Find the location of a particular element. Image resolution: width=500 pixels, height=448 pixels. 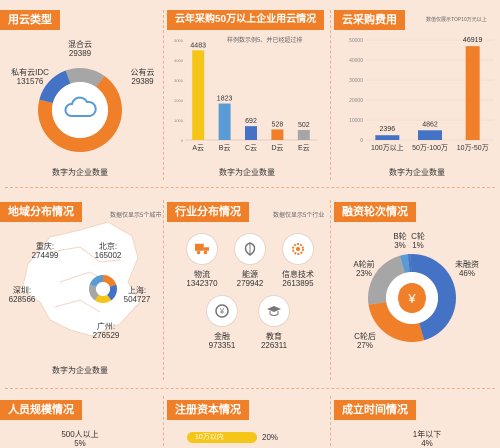

slice-pre-a is located at coordinates (386, 280).